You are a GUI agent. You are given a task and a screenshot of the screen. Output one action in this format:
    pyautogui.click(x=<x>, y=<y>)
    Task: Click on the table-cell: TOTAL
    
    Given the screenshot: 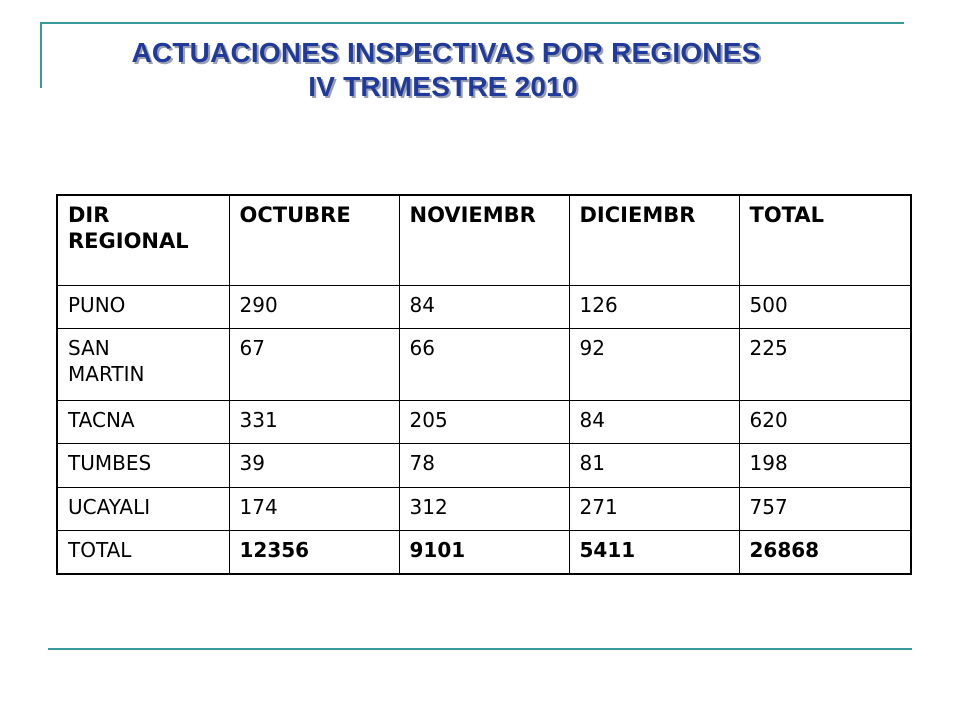 What is the action you would take?
    pyautogui.click(x=143, y=552)
    